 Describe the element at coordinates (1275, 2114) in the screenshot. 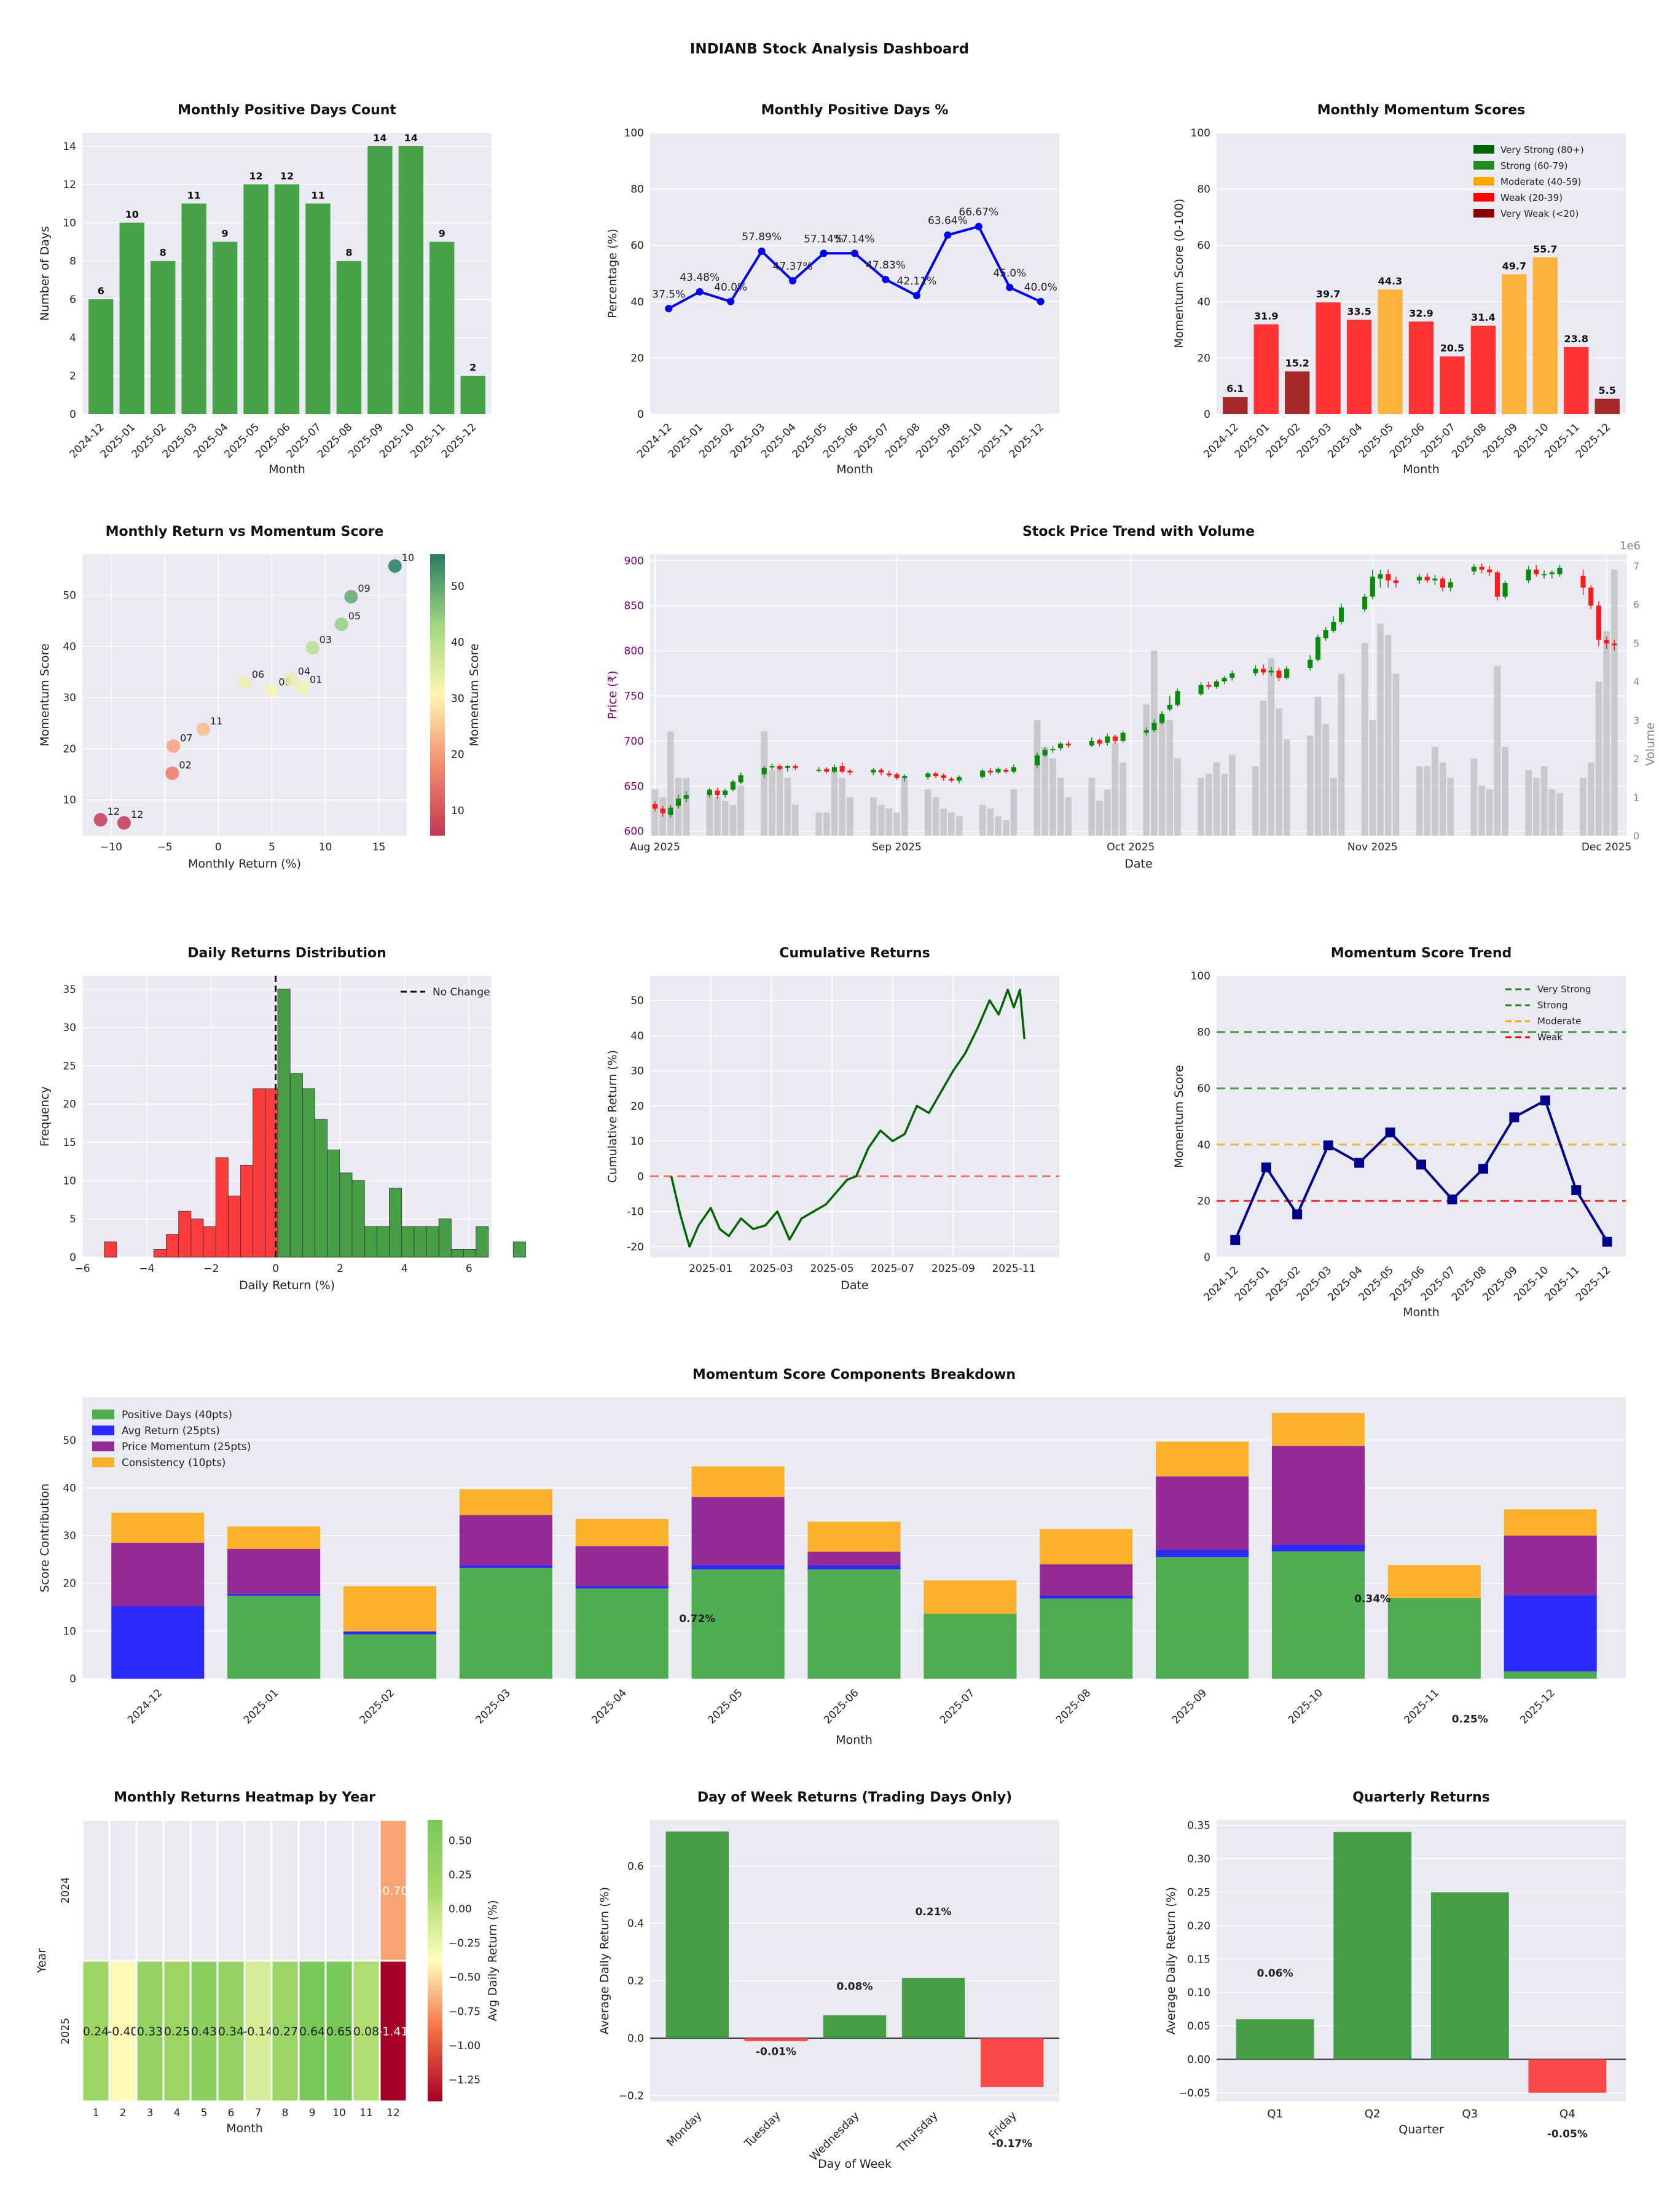

I see `x-tick-label: Q1` at that location.